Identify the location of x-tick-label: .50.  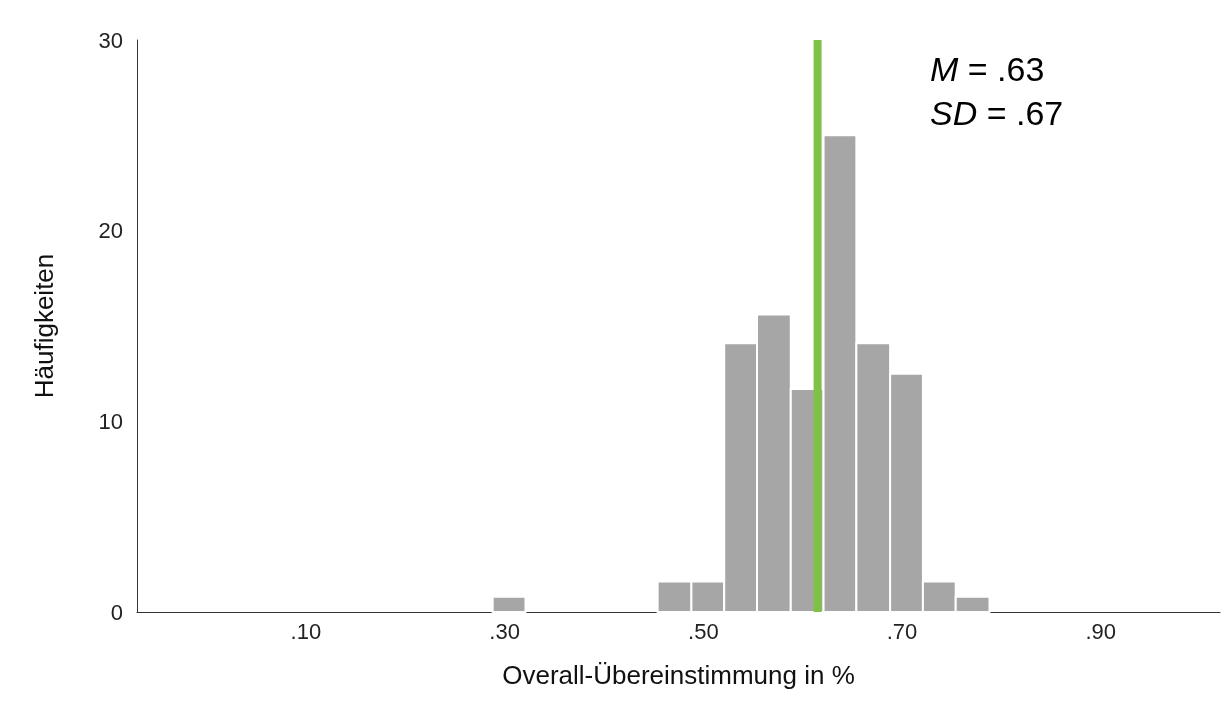
(703, 631).